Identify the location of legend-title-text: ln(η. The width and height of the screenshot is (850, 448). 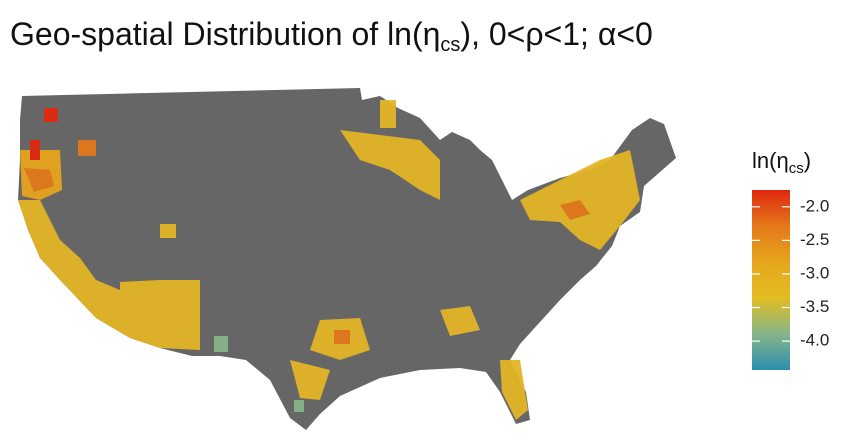
(770, 160).